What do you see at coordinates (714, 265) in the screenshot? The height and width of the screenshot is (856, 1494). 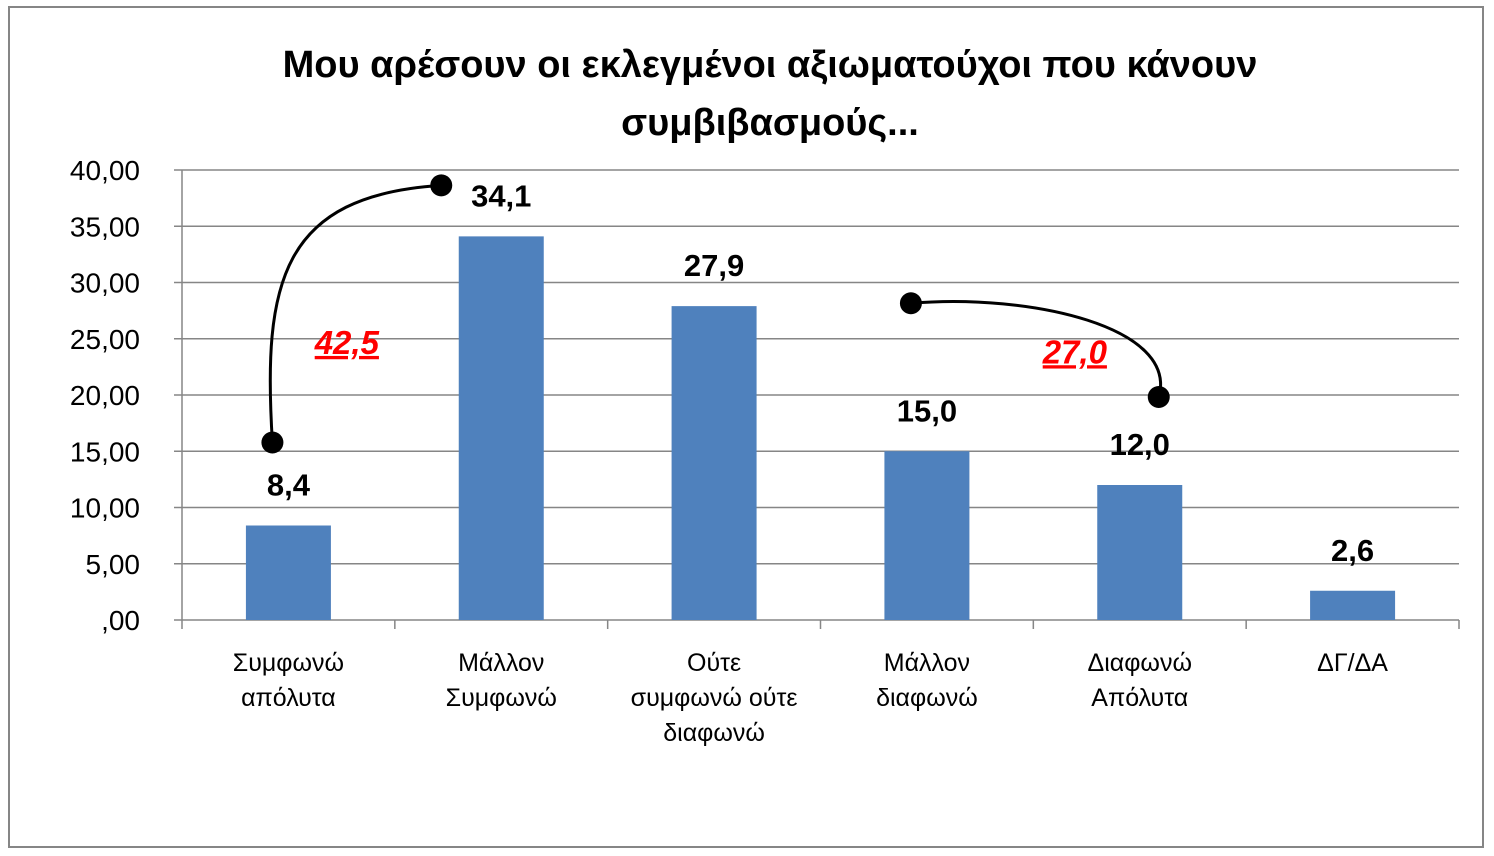 I see `data-label: 27,9` at bounding box center [714, 265].